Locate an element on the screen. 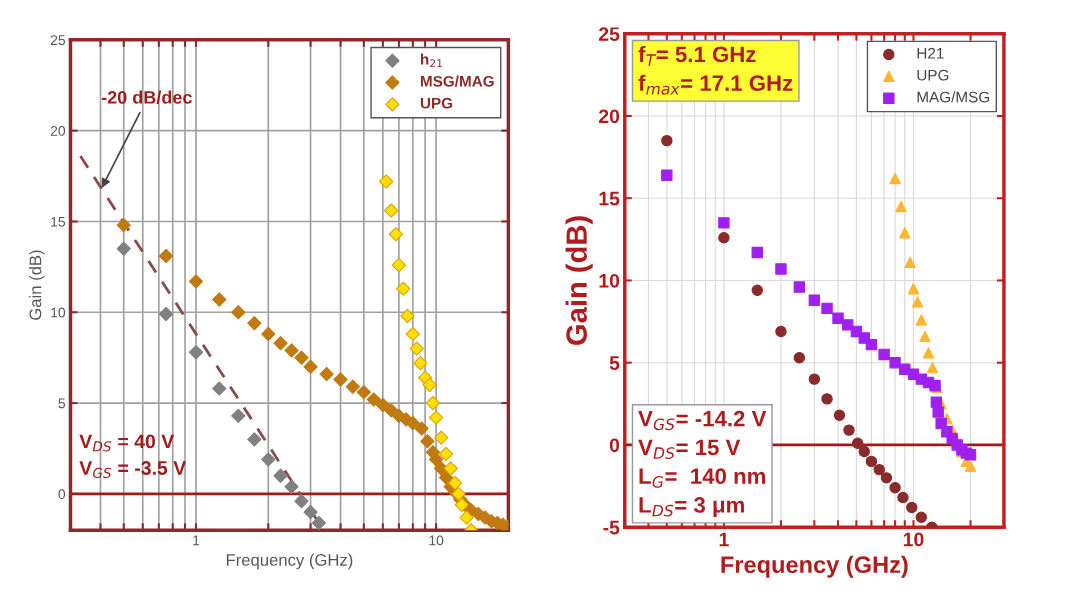 This screenshot has width=1068, height=613. y-tick-label: -5 is located at coordinates (611, 527).